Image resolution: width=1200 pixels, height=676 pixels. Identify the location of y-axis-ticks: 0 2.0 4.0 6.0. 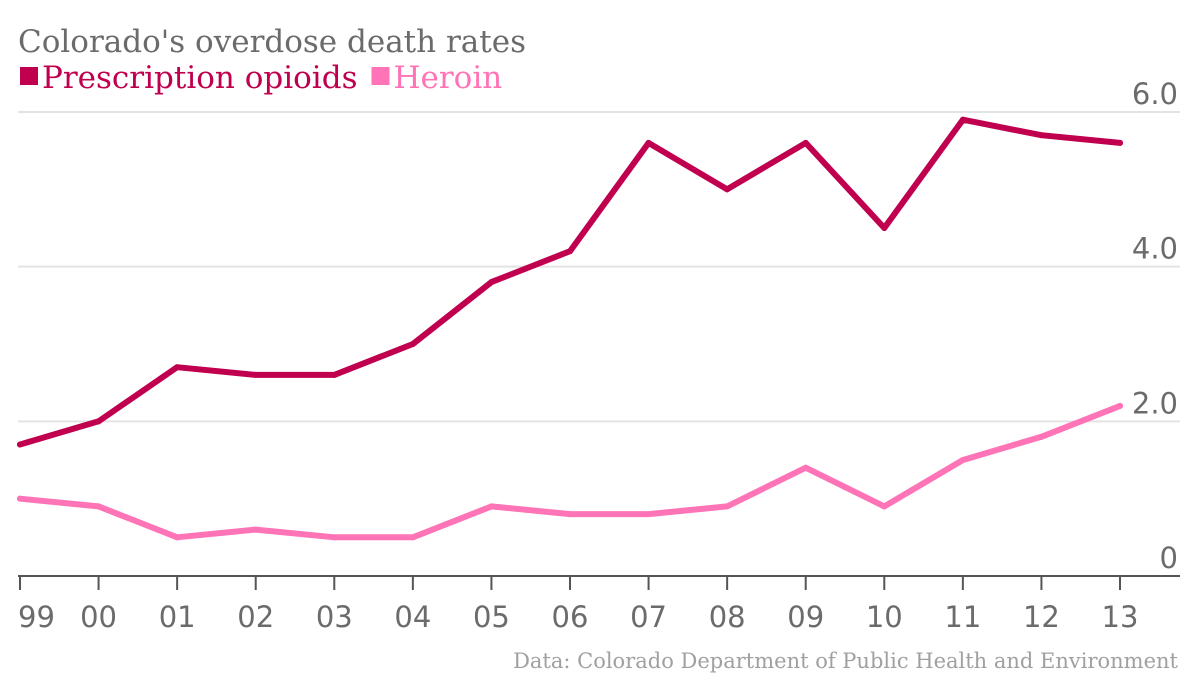
(1155, 326).